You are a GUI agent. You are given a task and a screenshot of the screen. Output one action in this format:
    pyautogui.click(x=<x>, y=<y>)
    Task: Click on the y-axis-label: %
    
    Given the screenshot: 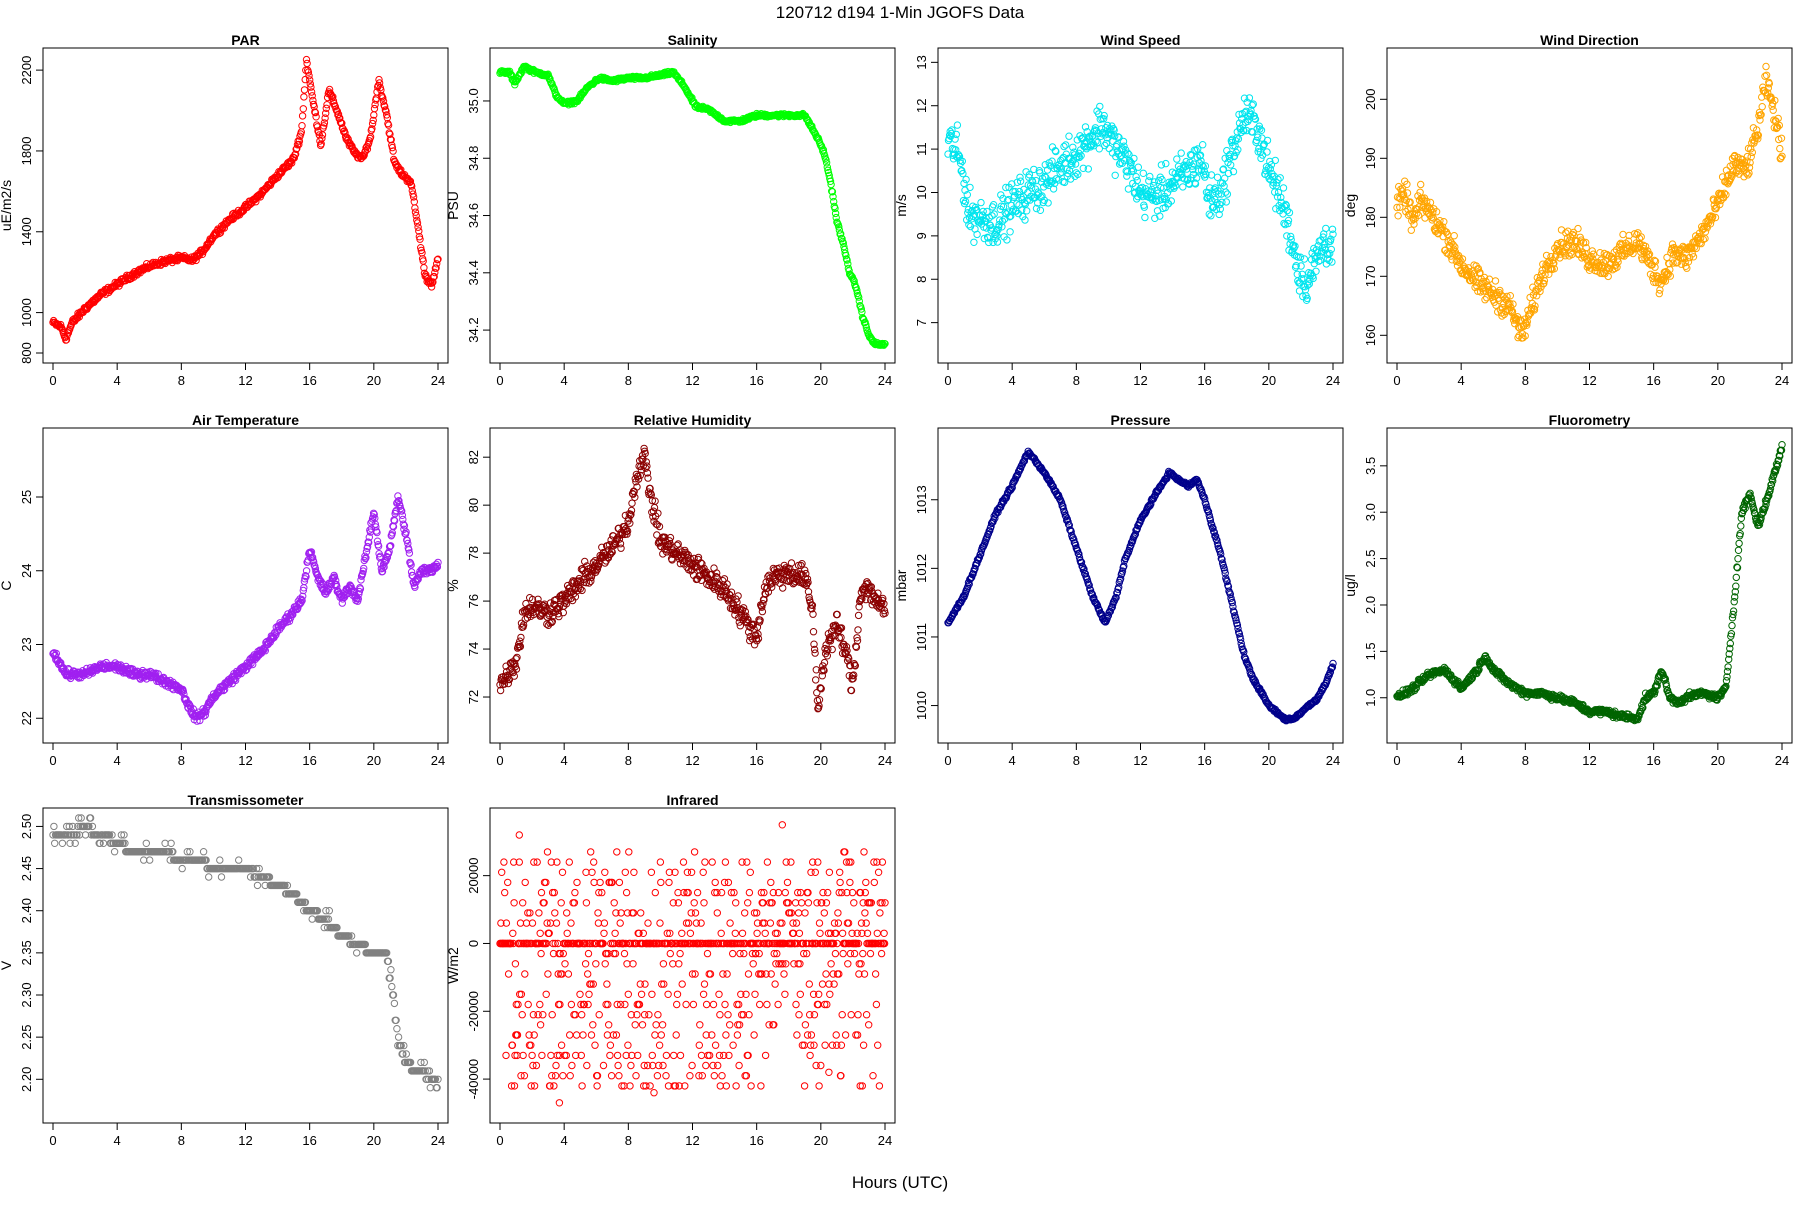 What is the action you would take?
    pyautogui.click(x=453, y=585)
    